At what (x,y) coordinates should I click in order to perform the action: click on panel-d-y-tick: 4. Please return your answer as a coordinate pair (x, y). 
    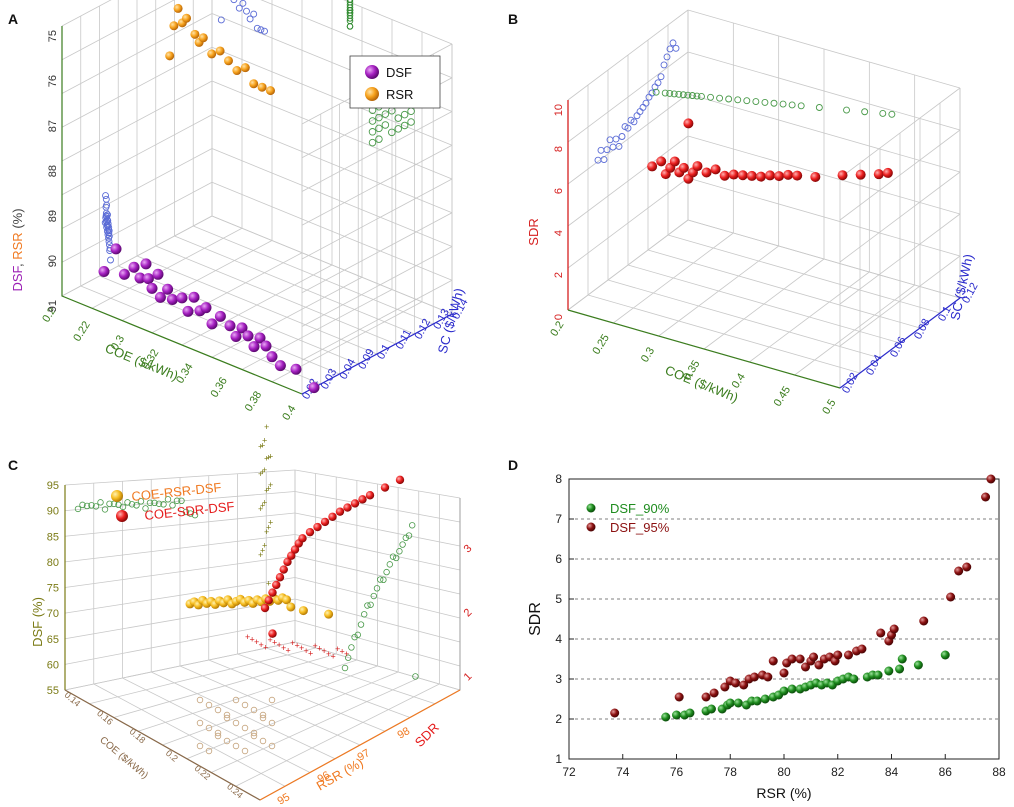
    Looking at the image, I should click on (558, 639).